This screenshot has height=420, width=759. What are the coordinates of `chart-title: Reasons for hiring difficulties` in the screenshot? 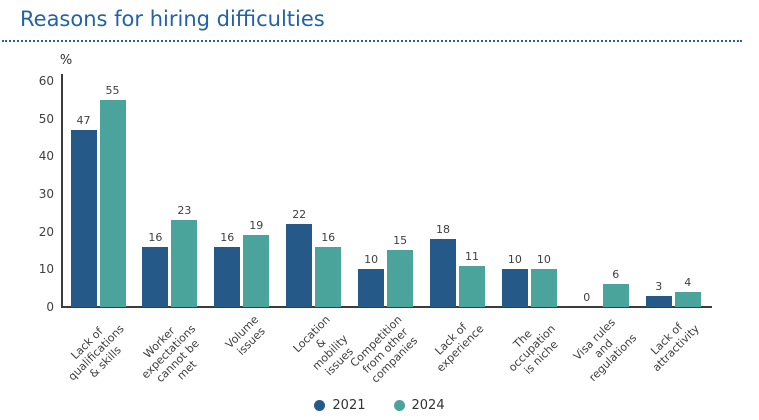 It's located at (172, 19).